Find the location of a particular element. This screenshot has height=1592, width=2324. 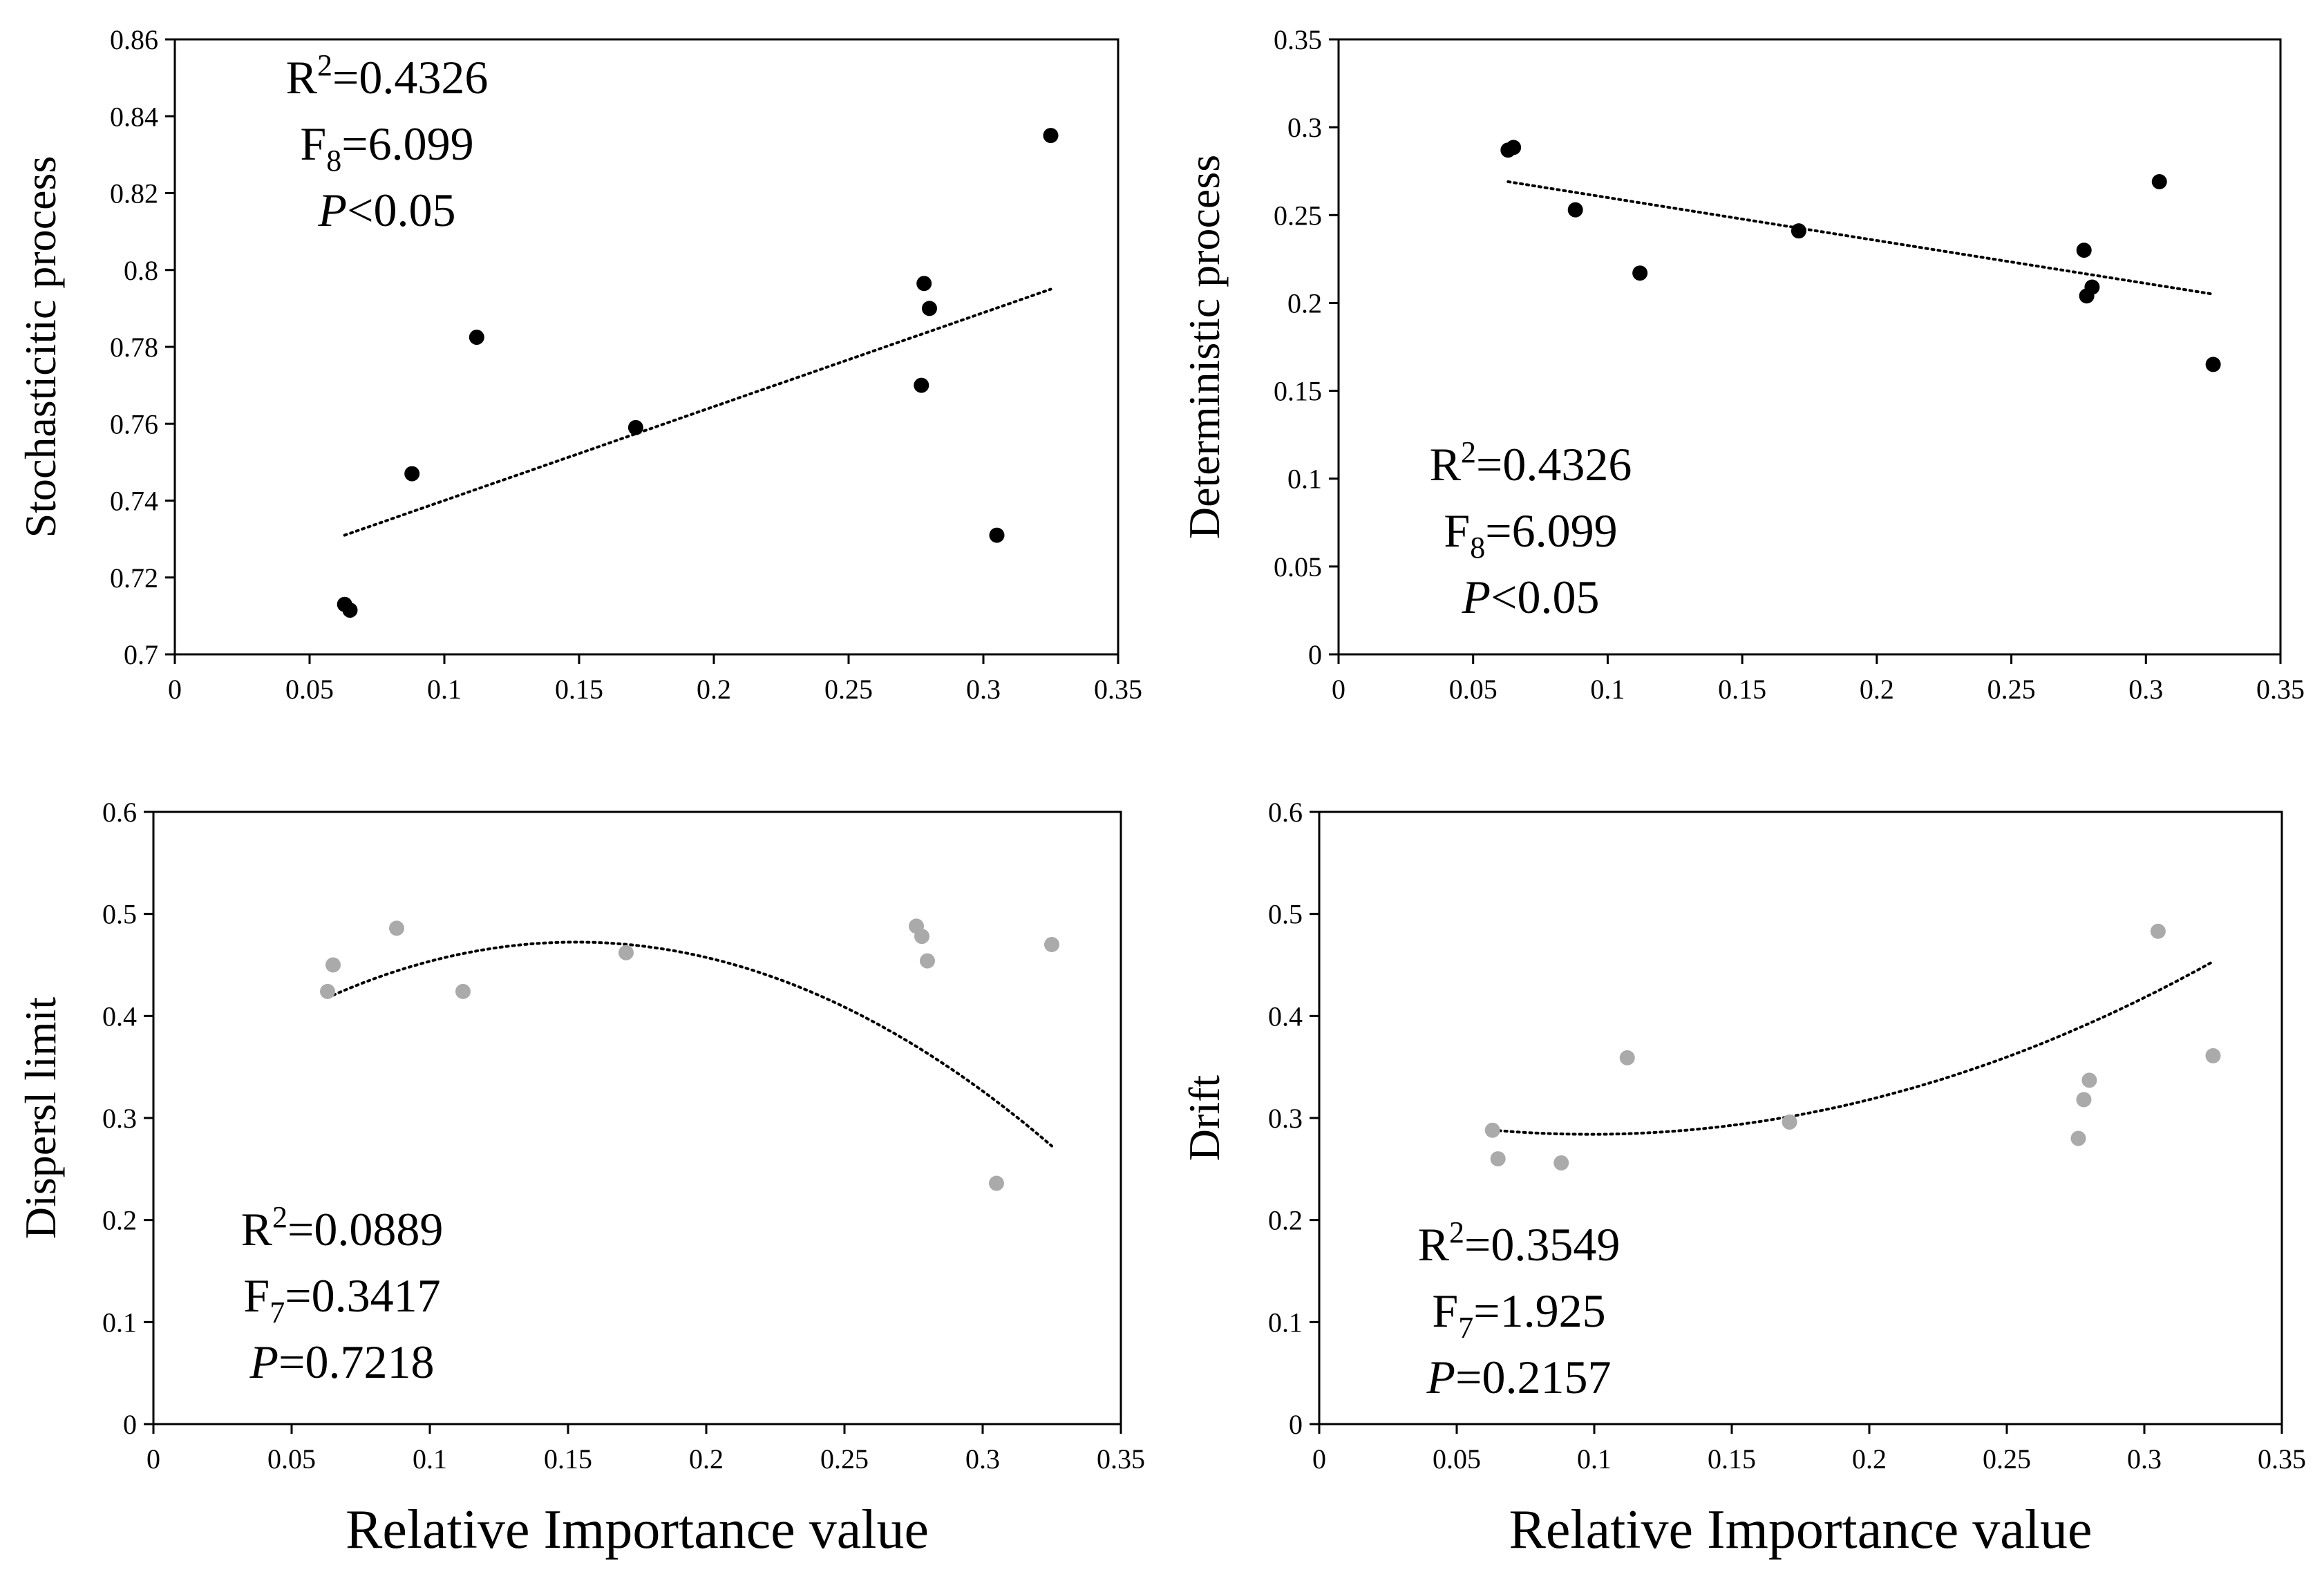

y-tick-label: 0.05 is located at coordinates (1298, 566).